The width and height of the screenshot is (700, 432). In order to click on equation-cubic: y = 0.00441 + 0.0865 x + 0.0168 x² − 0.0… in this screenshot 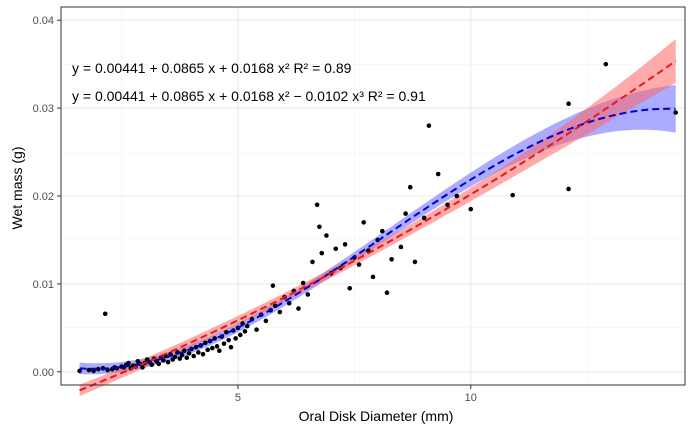, I will do `click(249, 96)`.